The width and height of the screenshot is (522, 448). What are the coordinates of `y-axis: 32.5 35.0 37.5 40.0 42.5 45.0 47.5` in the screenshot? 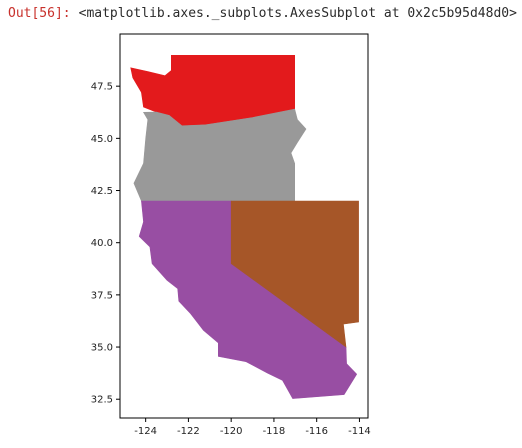 It's located at (105, 244).